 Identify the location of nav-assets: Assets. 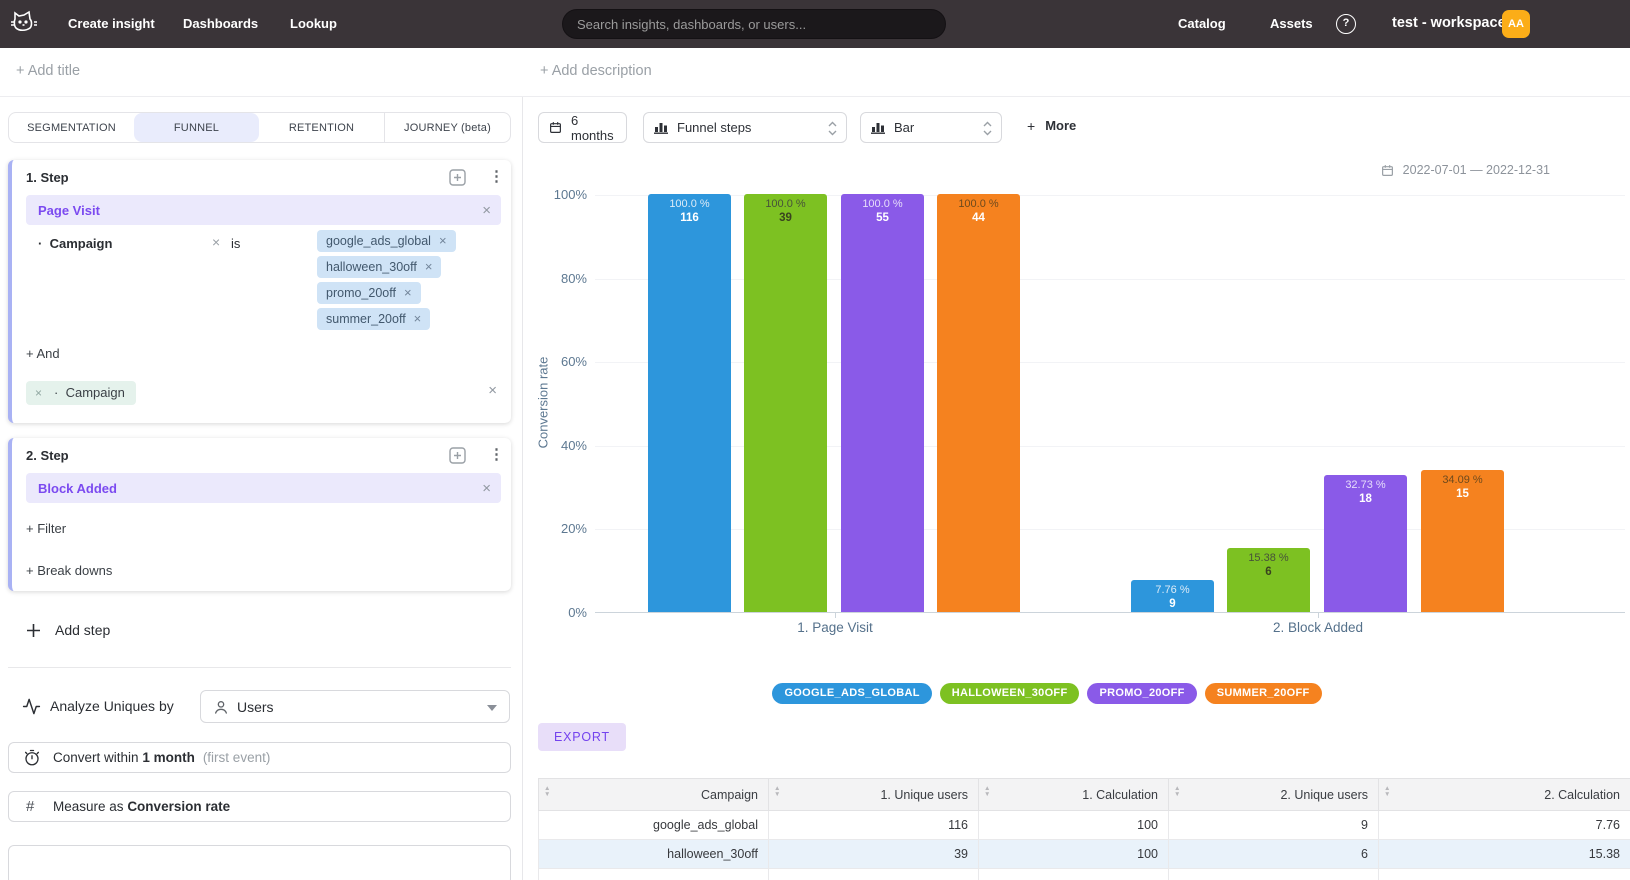
(1291, 23).